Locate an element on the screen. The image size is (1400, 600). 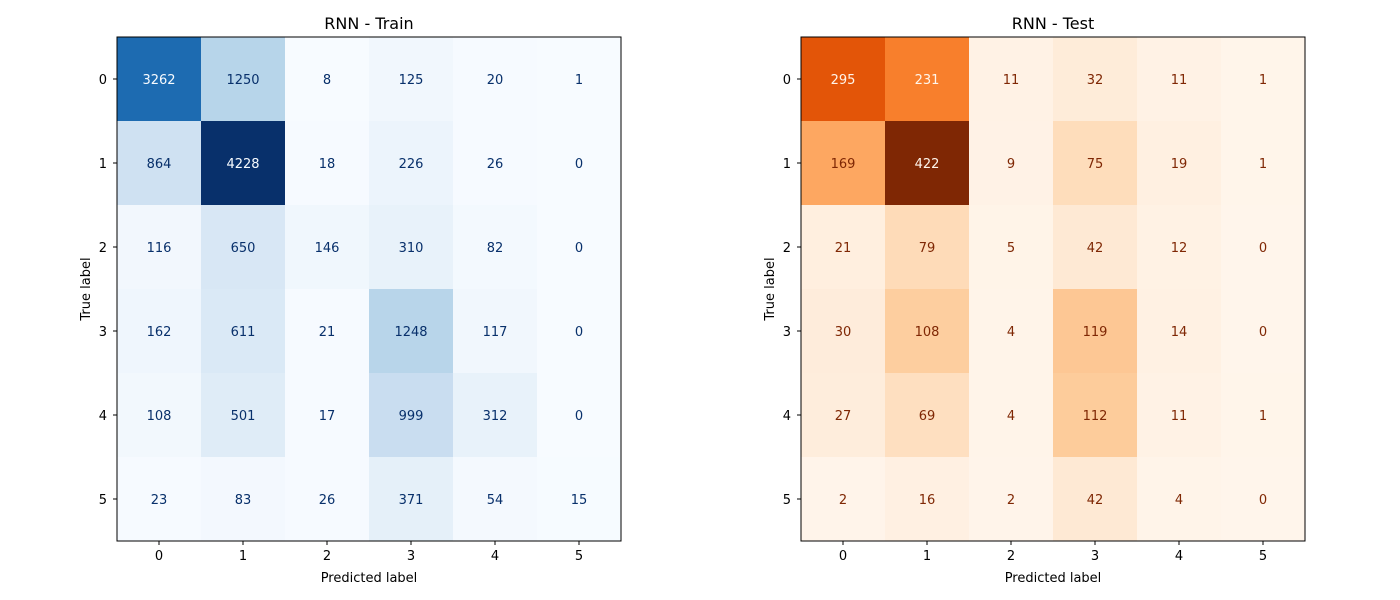
train-y-tick-label-1: 1 is located at coordinates (103, 164).